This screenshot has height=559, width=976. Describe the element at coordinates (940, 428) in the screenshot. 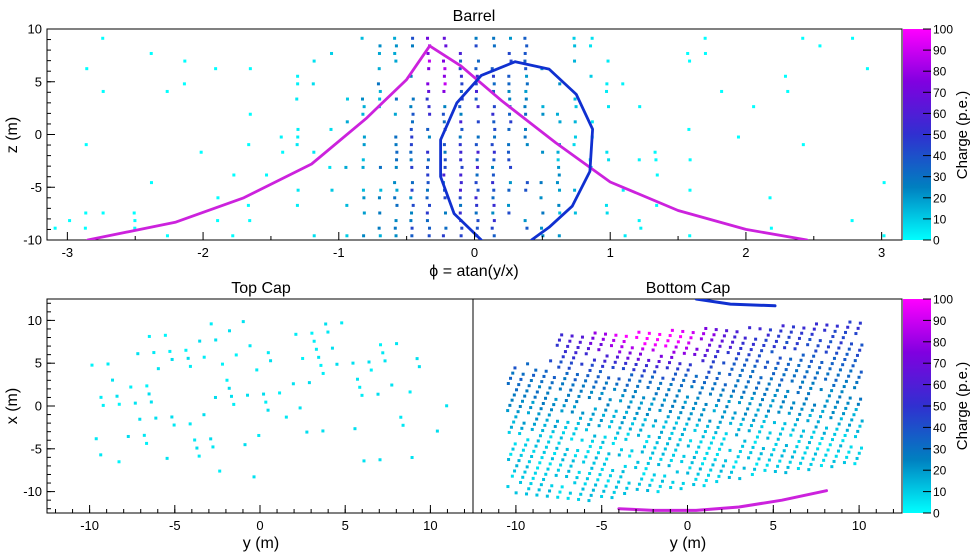

I see `bottom-cap-colorbar-tick-label: 40` at that location.